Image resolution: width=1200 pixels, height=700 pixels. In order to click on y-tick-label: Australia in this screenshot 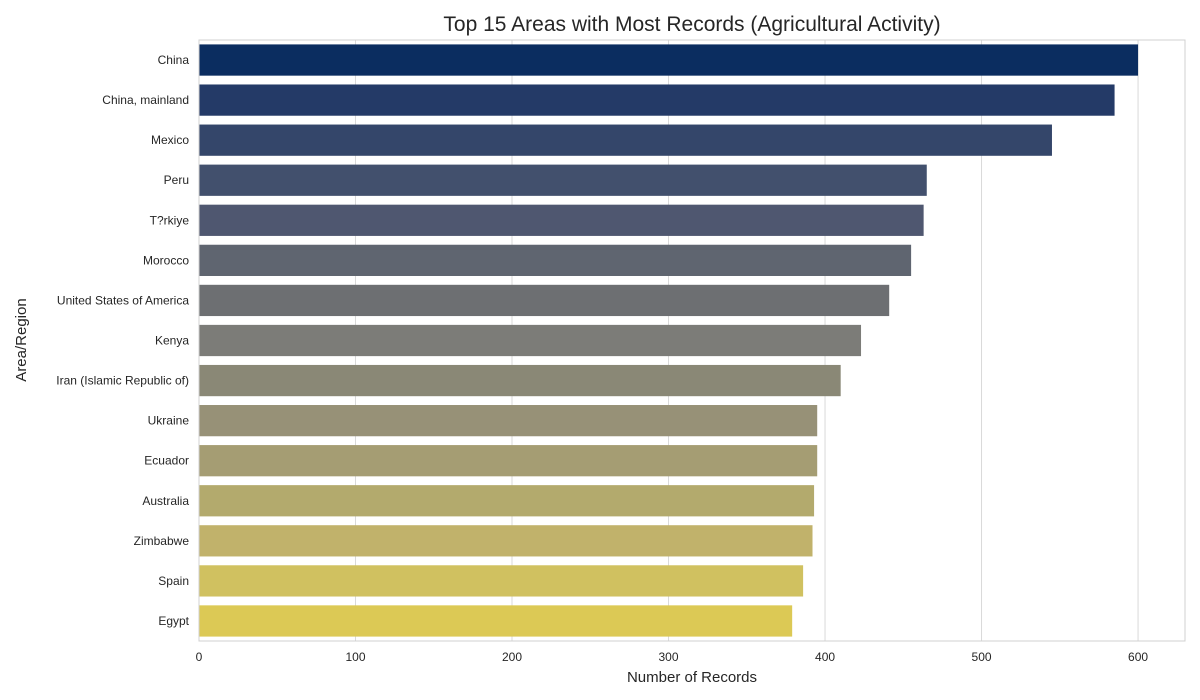, I will do `click(165, 501)`.